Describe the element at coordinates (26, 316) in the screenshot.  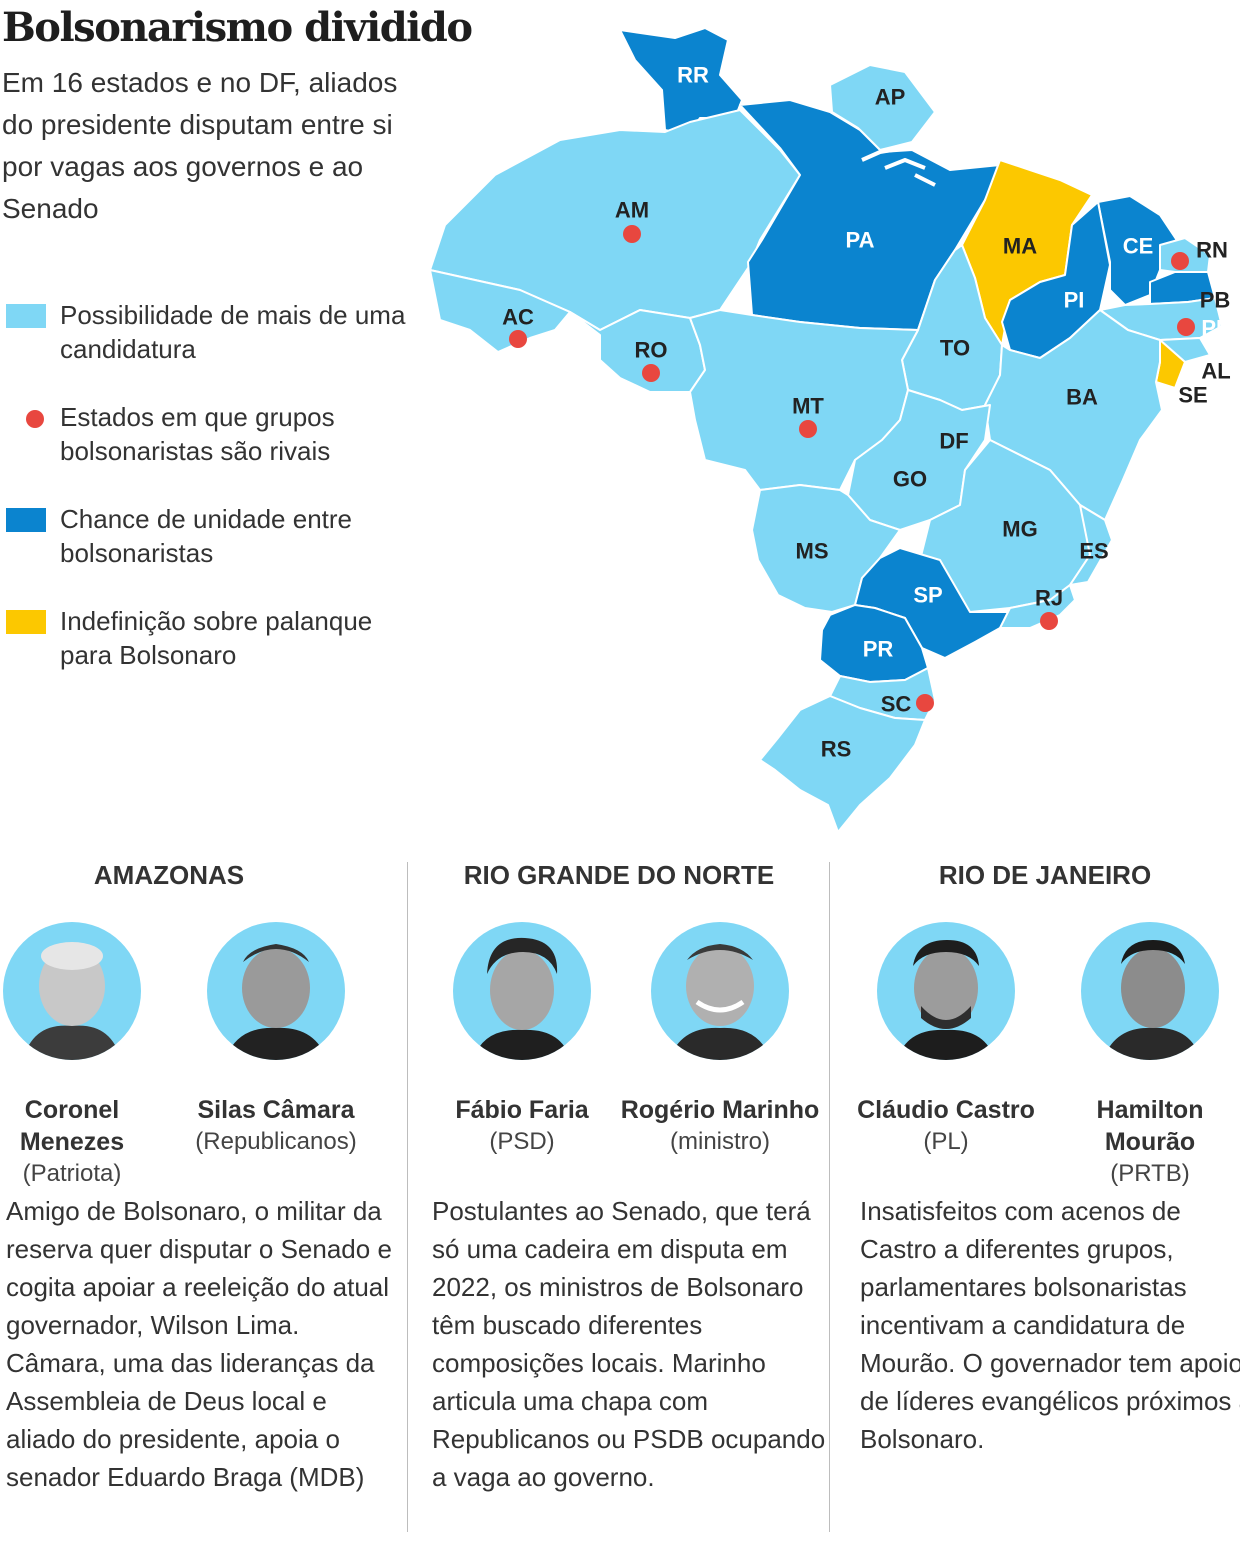
I see `legend-swatch-light` at that location.